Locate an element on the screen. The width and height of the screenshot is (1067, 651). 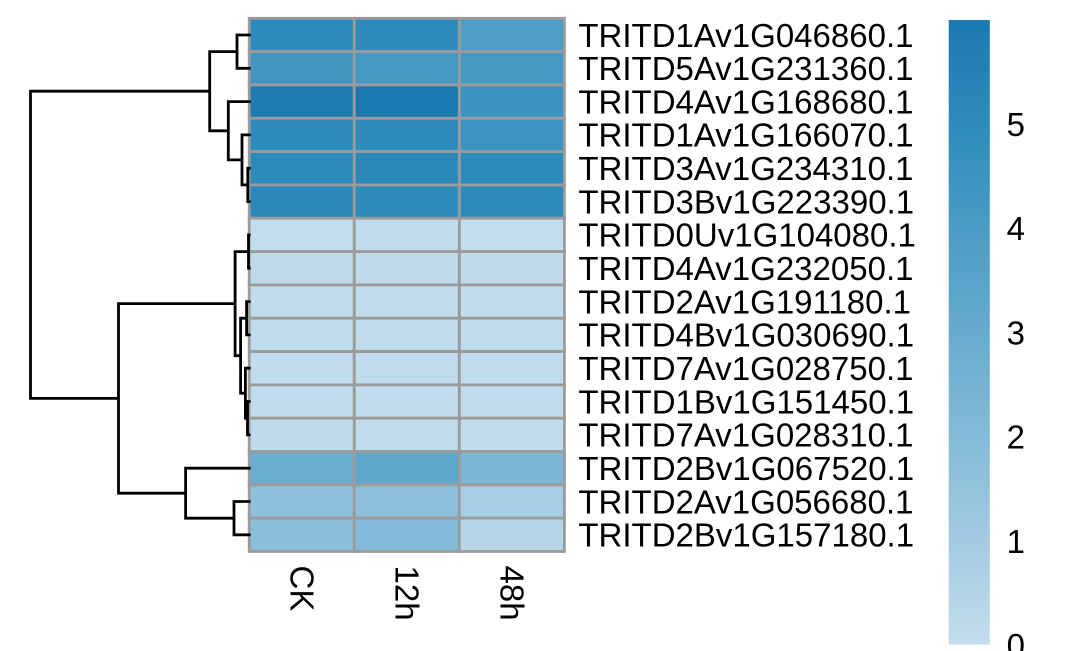
svg-text: 12h is located at coordinates (407, 593).